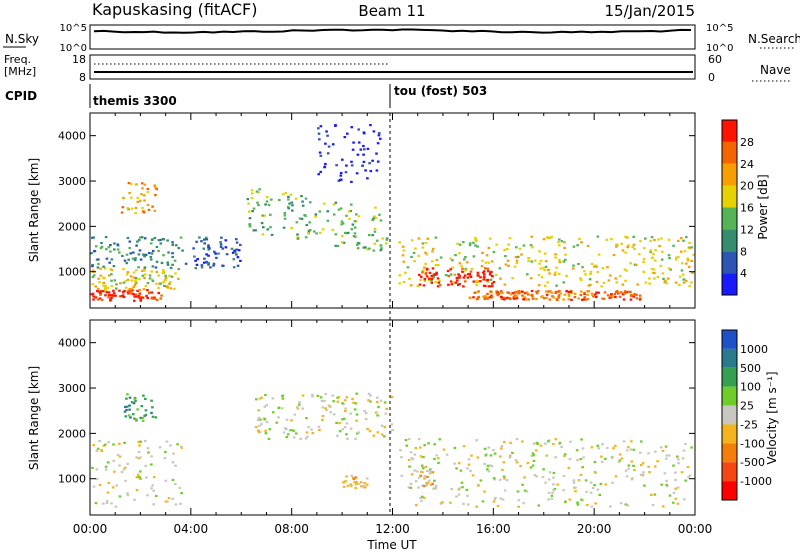  I want to click on cpid-segment-1: themis 3300, so click(135, 101).